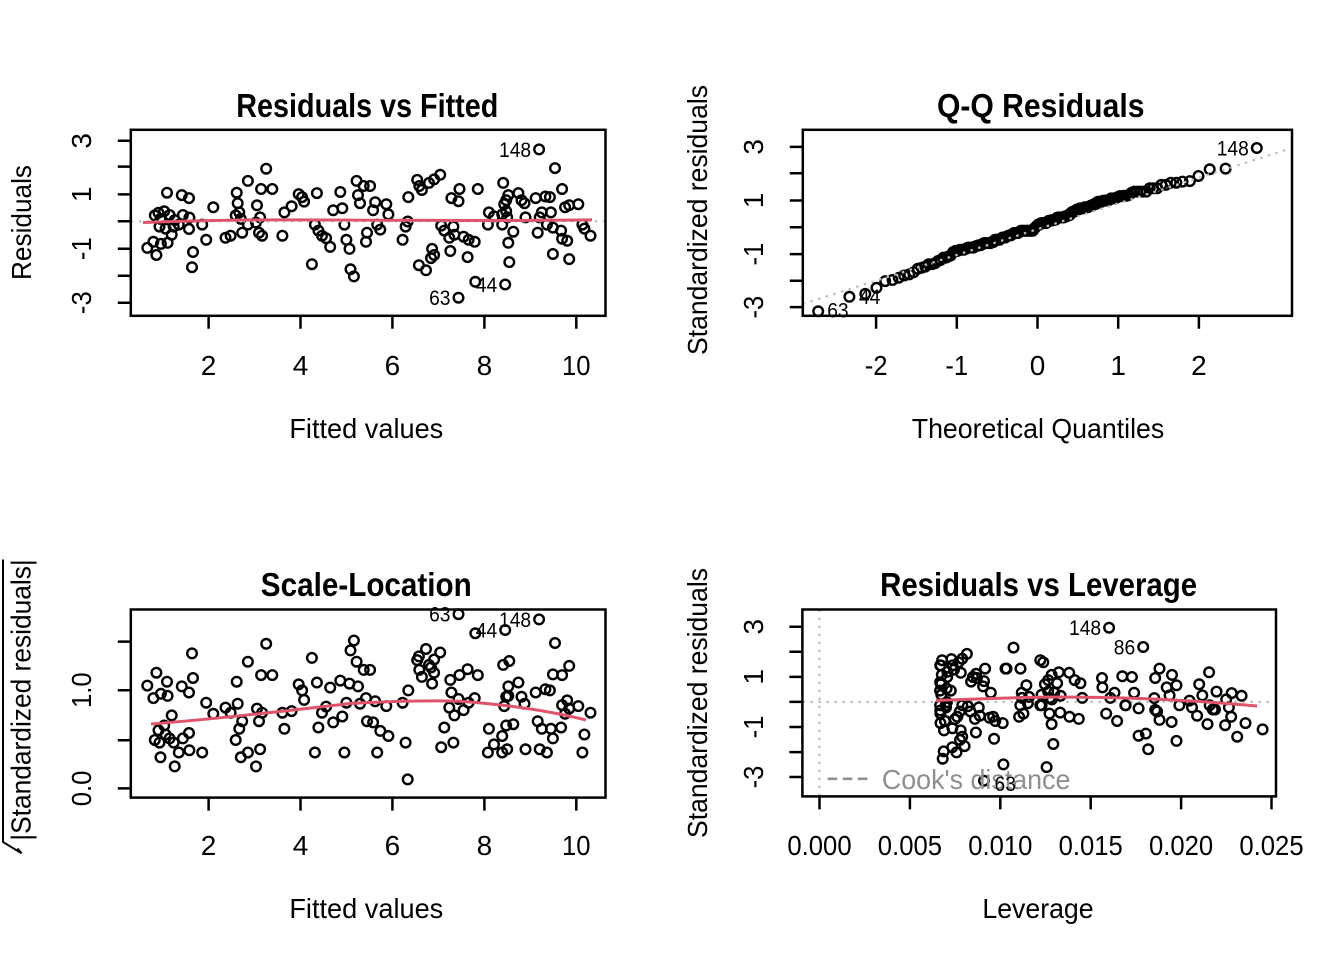 Image resolution: width=1344 pixels, height=965 pixels. I want to click on svg-text: 0.020, so click(1181, 845).